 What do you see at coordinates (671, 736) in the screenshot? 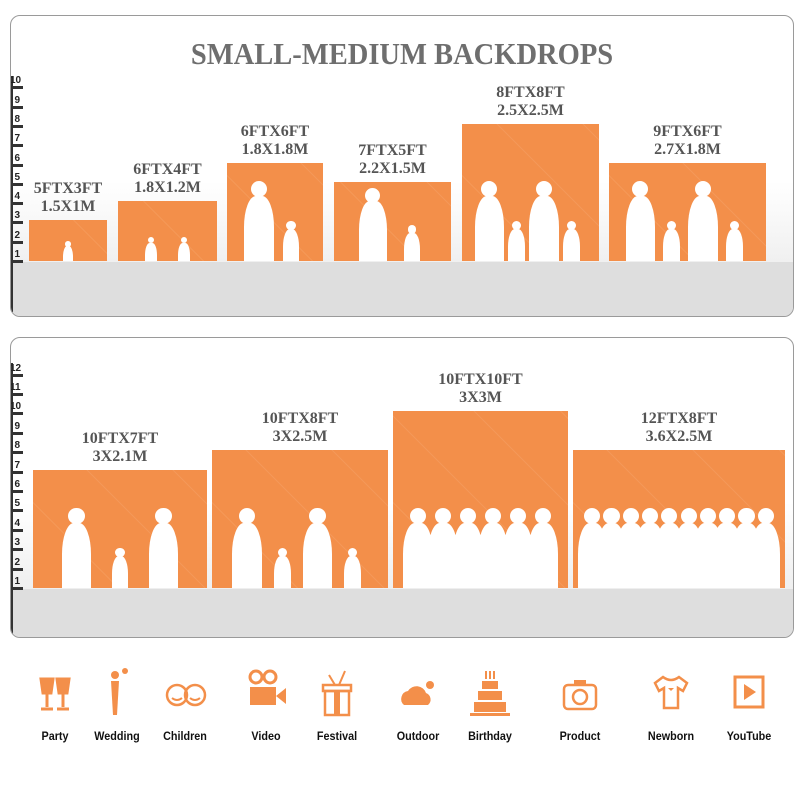
I see `use-label: Newborn` at bounding box center [671, 736].